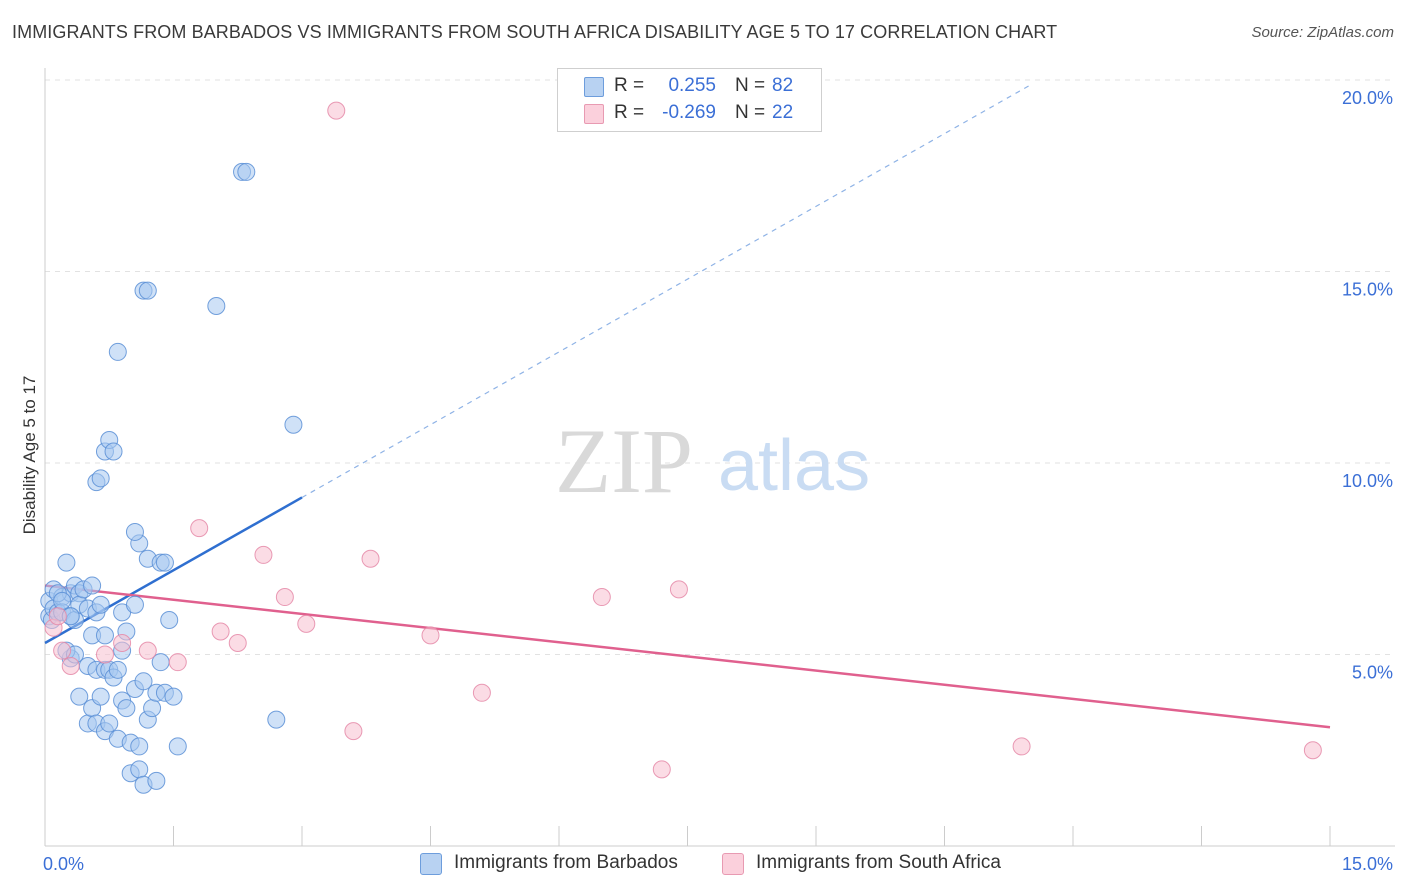  Describe the element at coordinates (878, 862) in the screenshot. I see `legend-label-south-africa: Immigrants from South Africa` at that location.